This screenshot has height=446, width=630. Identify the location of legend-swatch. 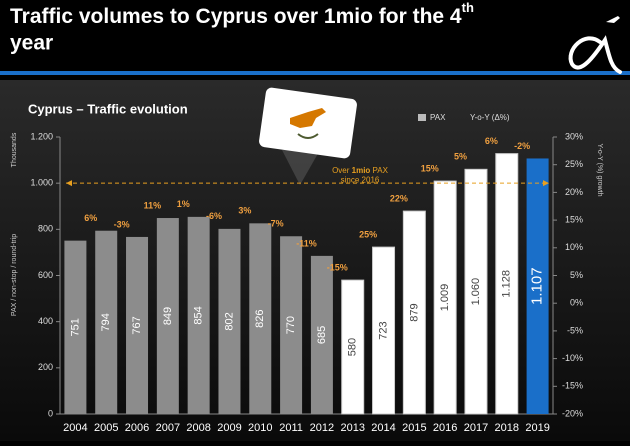
(422, 117).